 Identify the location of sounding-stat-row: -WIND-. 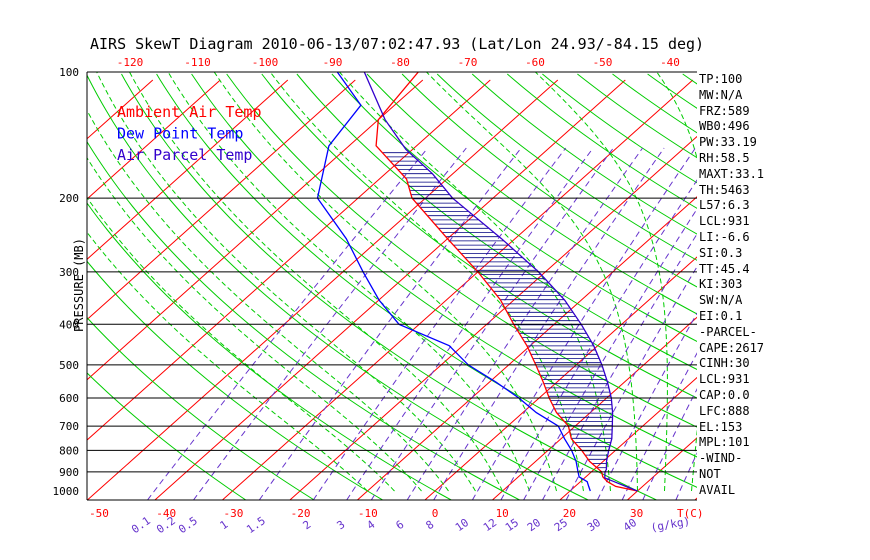
(721, 458).